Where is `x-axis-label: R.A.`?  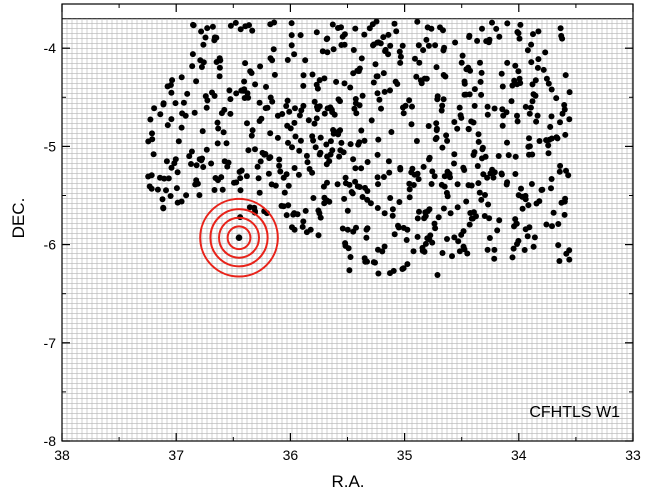 x-axis-label: R.A. is located at coordinates (347, 481).